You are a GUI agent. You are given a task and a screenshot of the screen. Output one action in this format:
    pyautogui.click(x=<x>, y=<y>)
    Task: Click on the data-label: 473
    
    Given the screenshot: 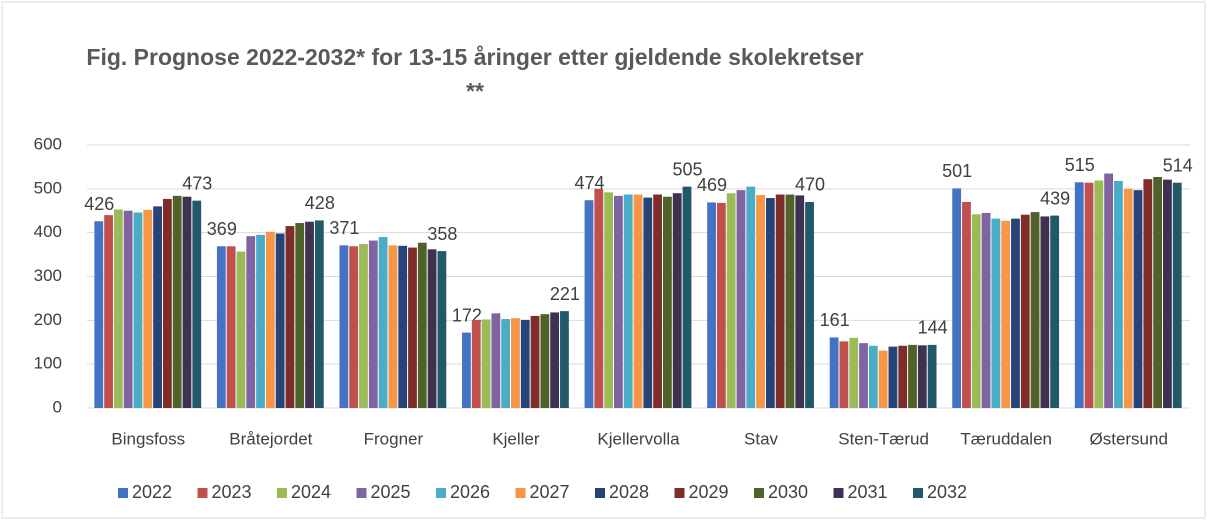 What is the action you would take?
    pyautogui.click(x=197, y=183)
    